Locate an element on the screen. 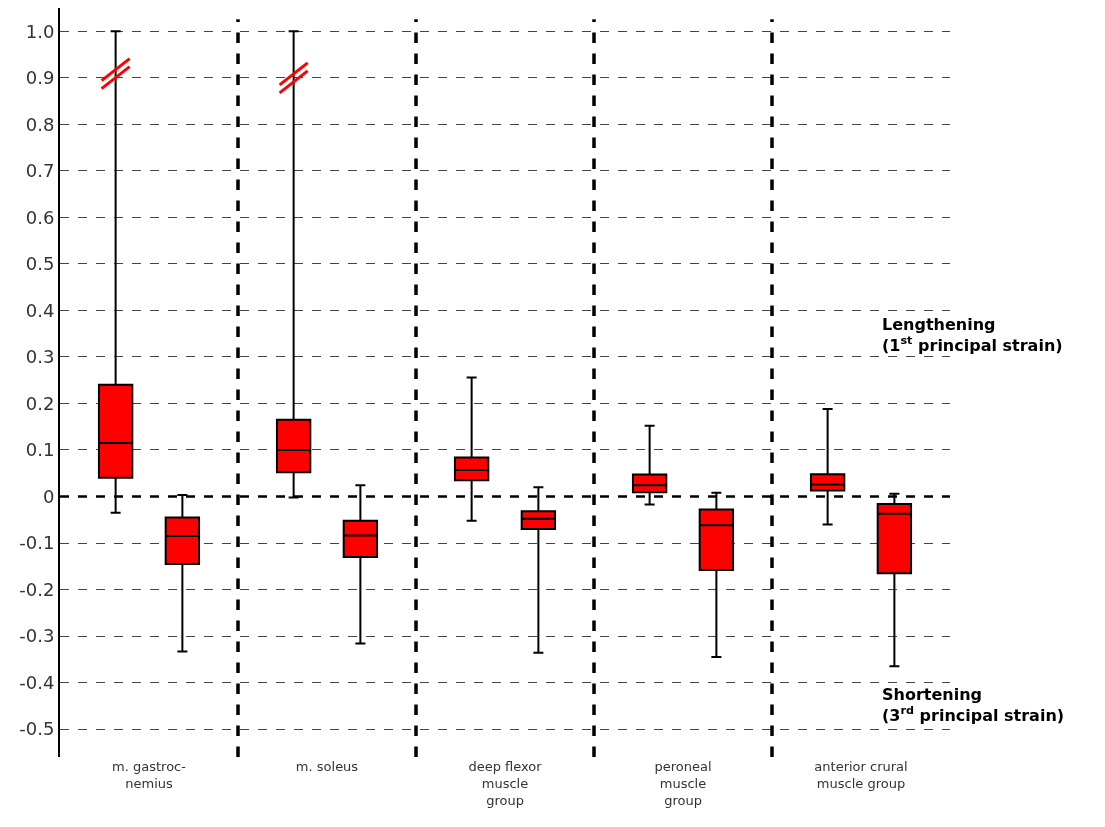  x-tick-label: deep flexor muscle group is located at coordinates (505, 783).